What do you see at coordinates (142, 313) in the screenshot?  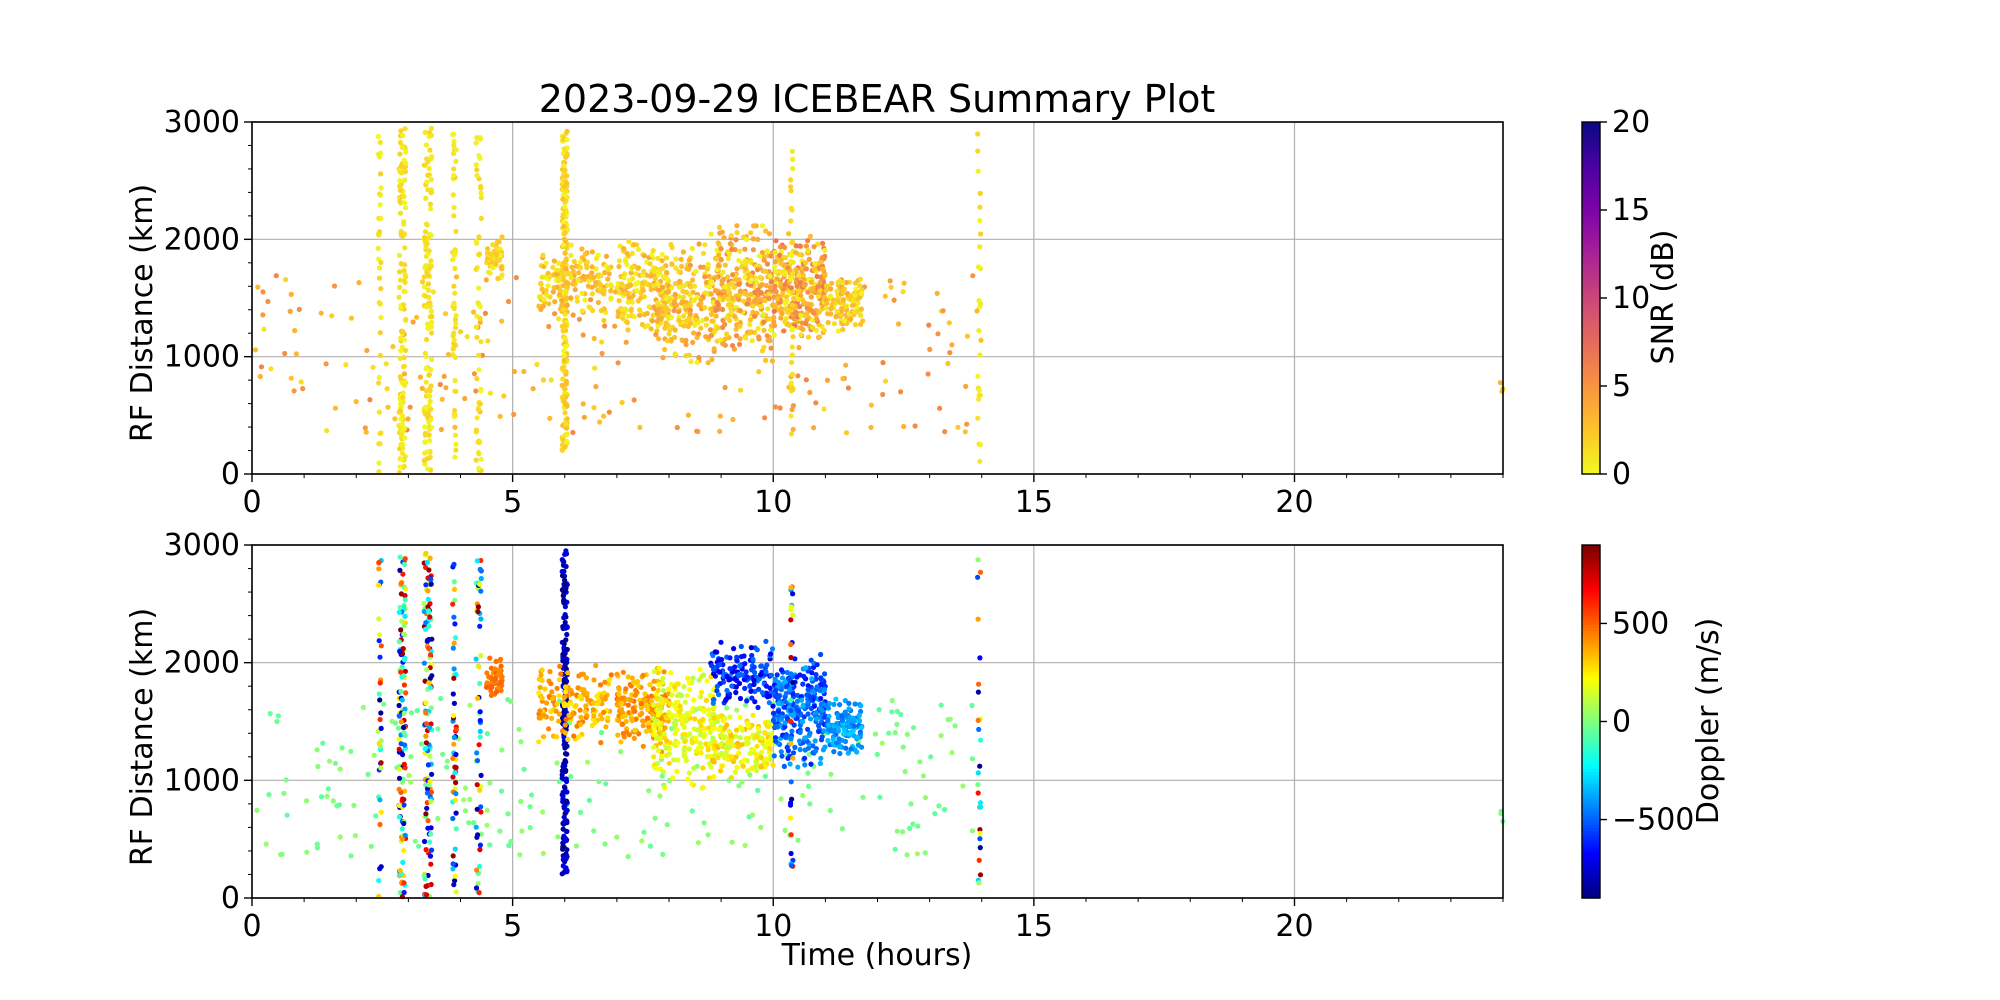 I see `snr-y-axis-label: RF Distance (km)` at bounding box center [142, 313].